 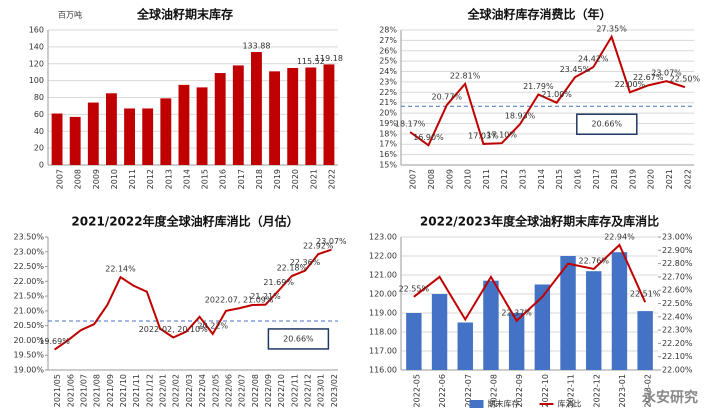 I want to click on x-tick-label: 2022/10, so click(x=281, y=390).